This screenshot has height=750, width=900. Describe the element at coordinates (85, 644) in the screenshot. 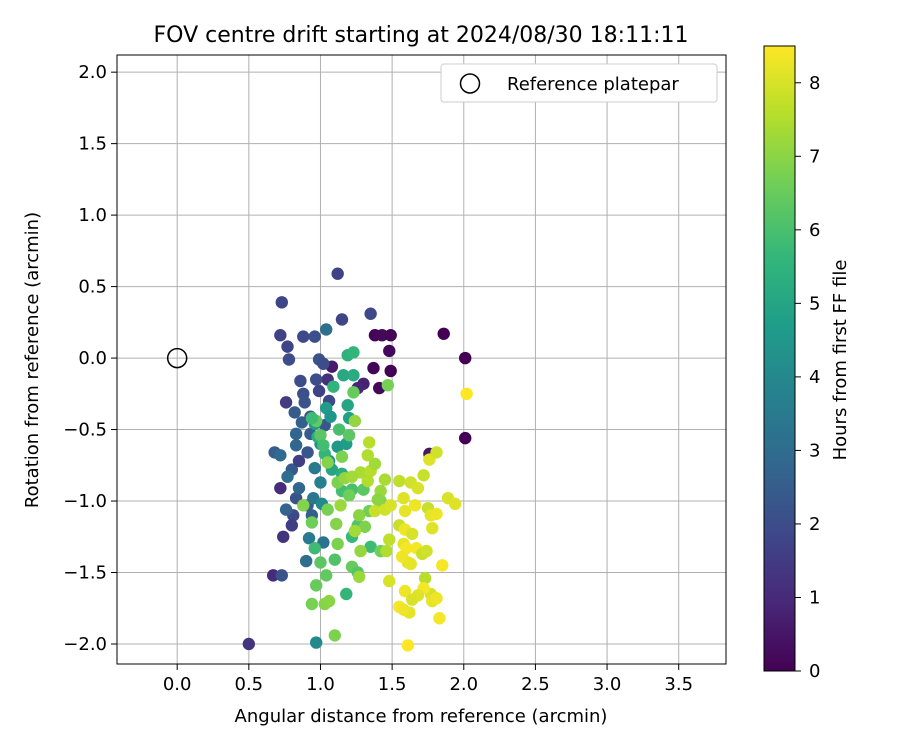

I see `y-tick-label: −2.0` at that location.